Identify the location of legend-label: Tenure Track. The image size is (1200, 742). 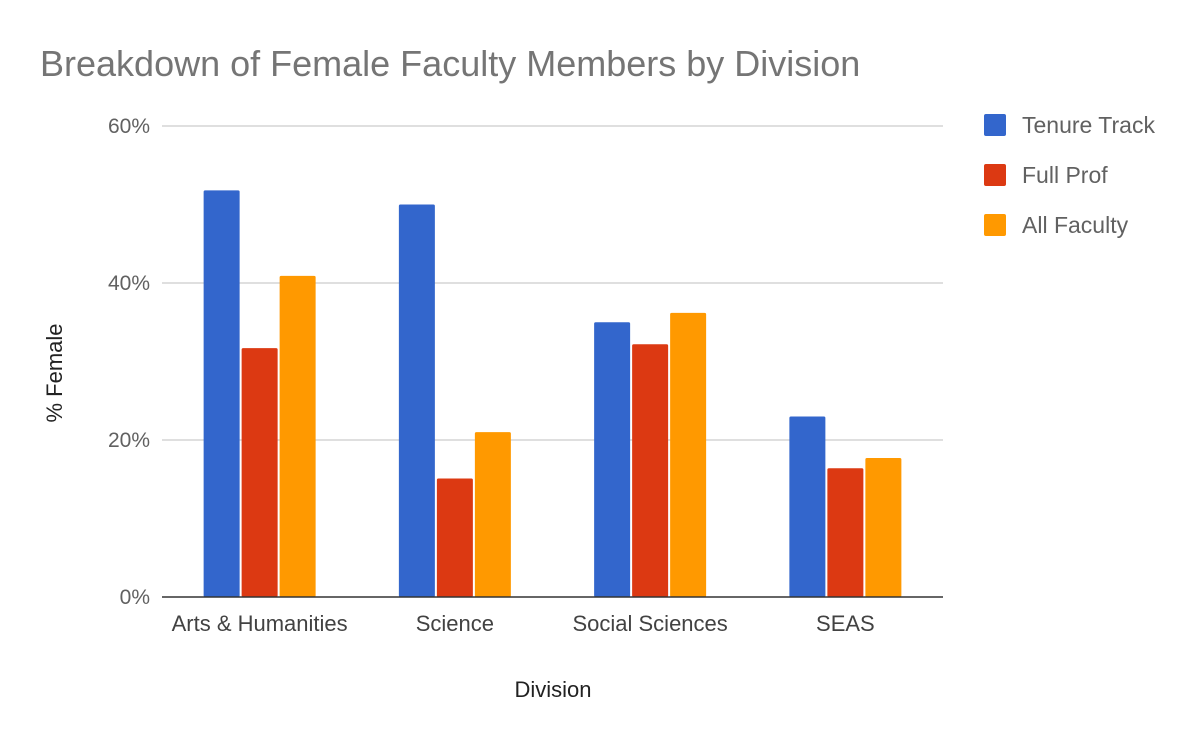
(1088, 125).